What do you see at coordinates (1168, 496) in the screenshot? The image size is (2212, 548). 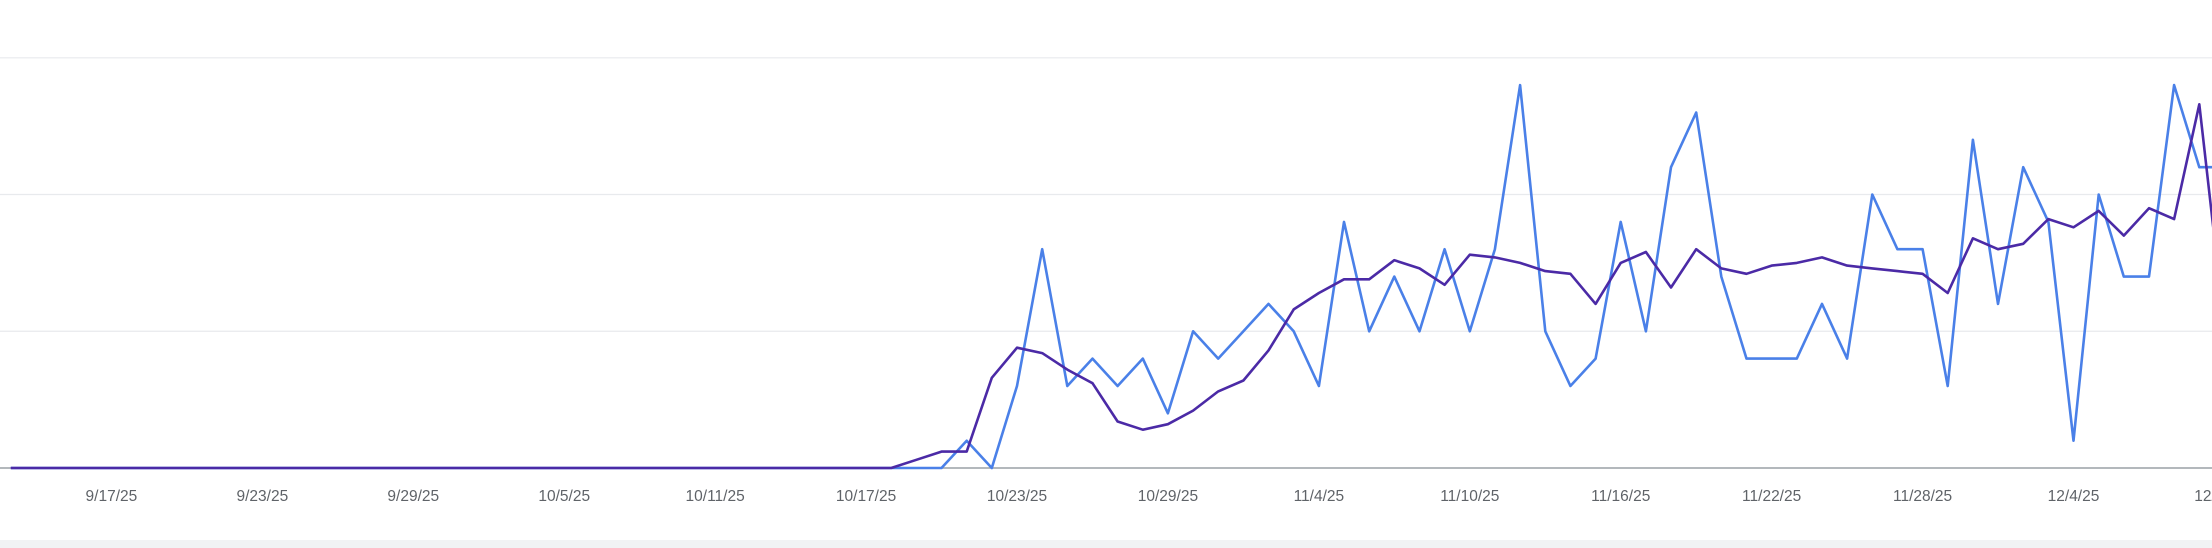 I see `x-tick-label: 10/29/25` at bounding box center [1168, 496].